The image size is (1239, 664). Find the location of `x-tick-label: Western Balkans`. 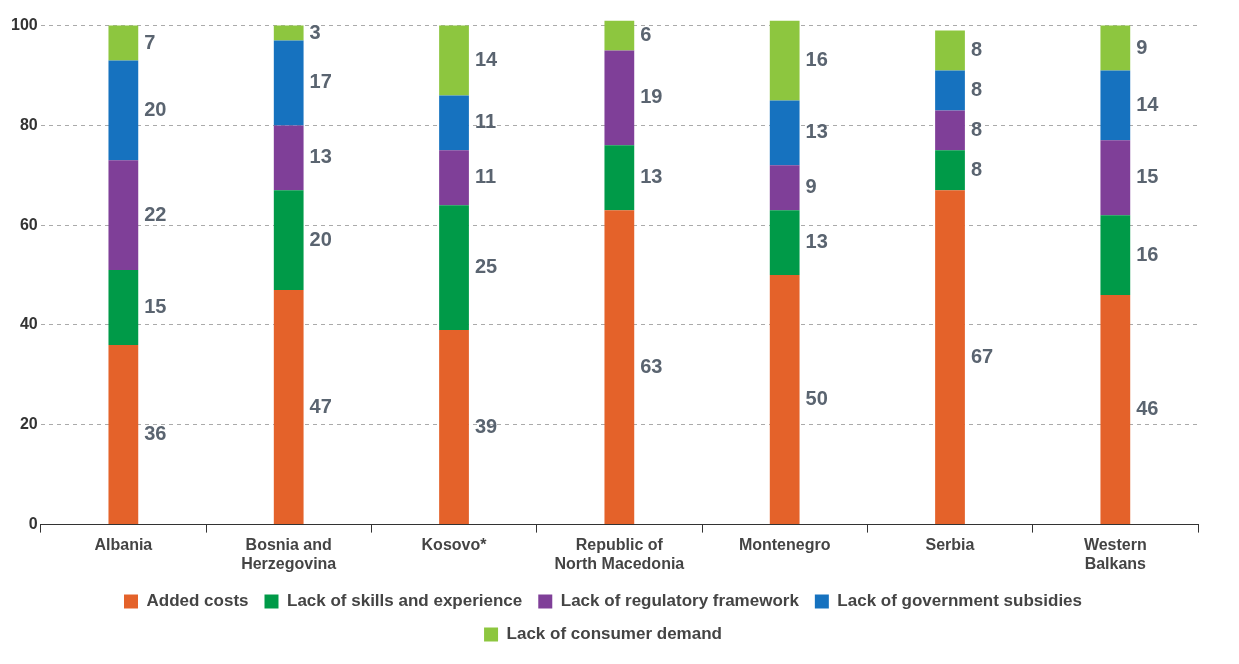

x-tick-label: Western Balkans is located at coordinates (1115, 553).